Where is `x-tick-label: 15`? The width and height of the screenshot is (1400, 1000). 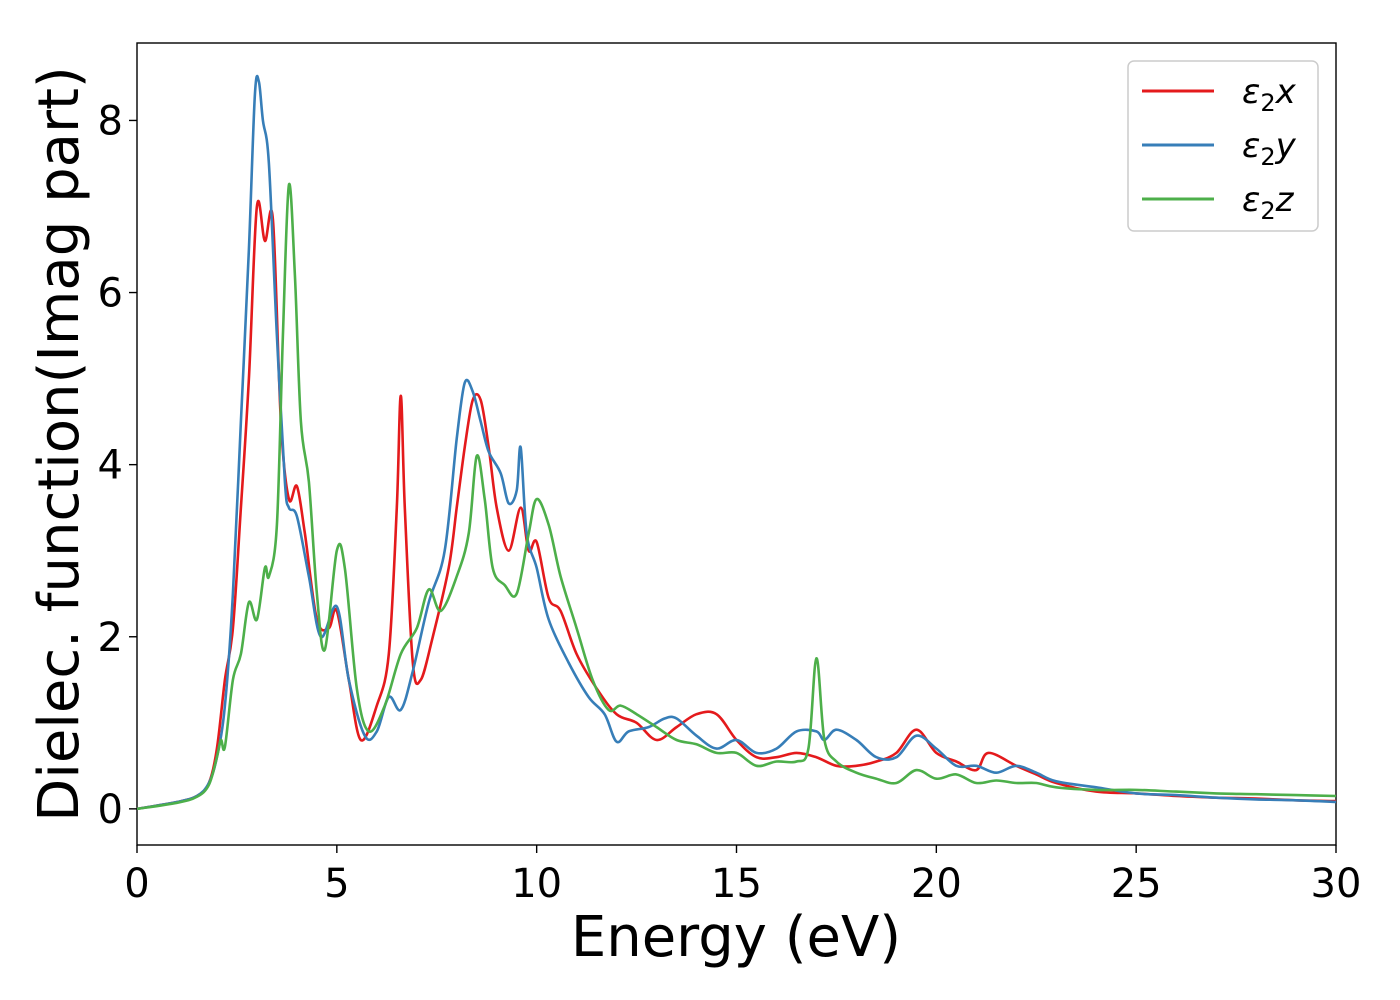 x-tick-label: 15 is located at coordinates (736, 884).